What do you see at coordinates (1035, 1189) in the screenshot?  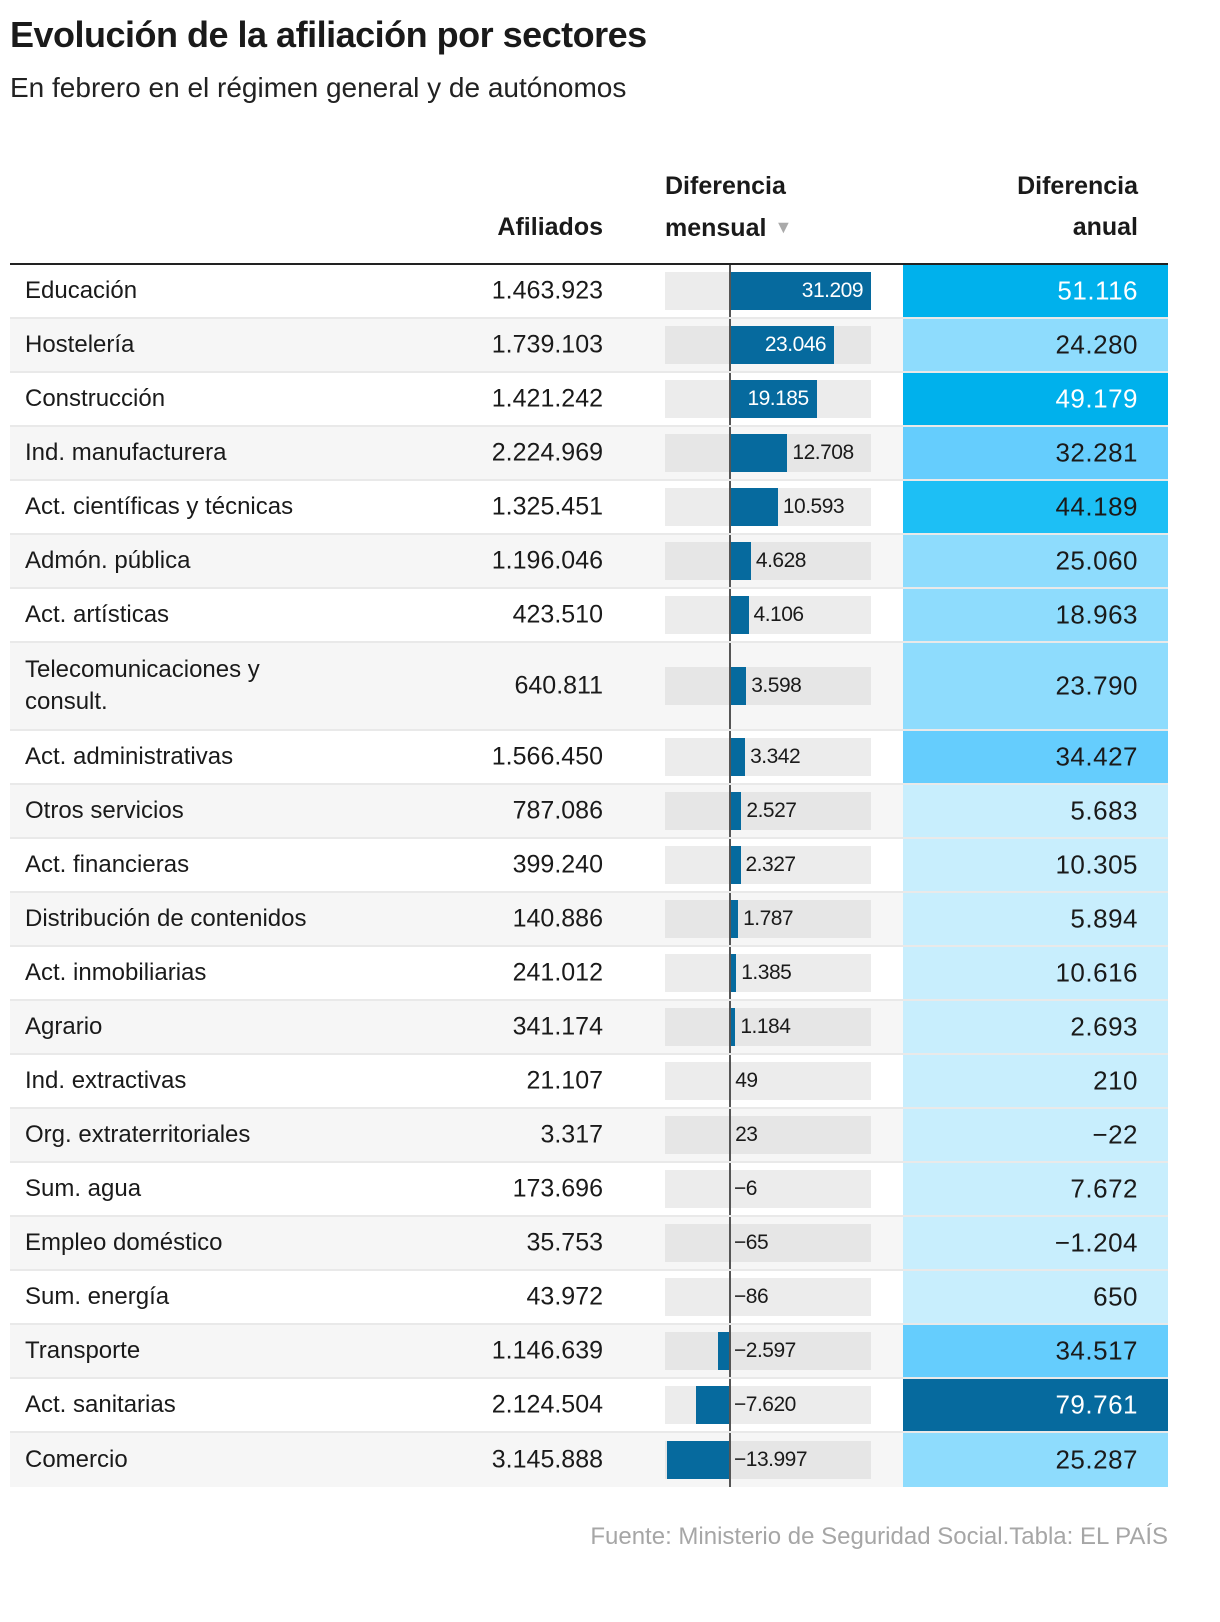 I see `anual-cell: 7.672` at bounding box center [1035, 1189].